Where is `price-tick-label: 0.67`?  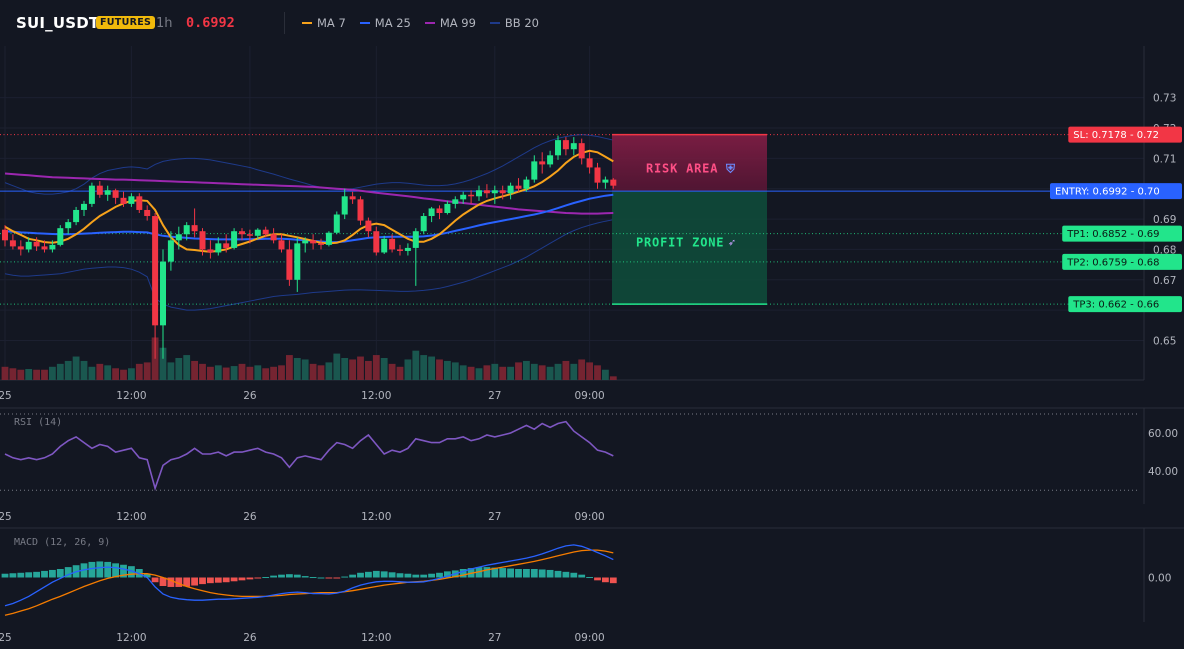 price-tick-label: 0.67 is located at coordinates (1164, 281).